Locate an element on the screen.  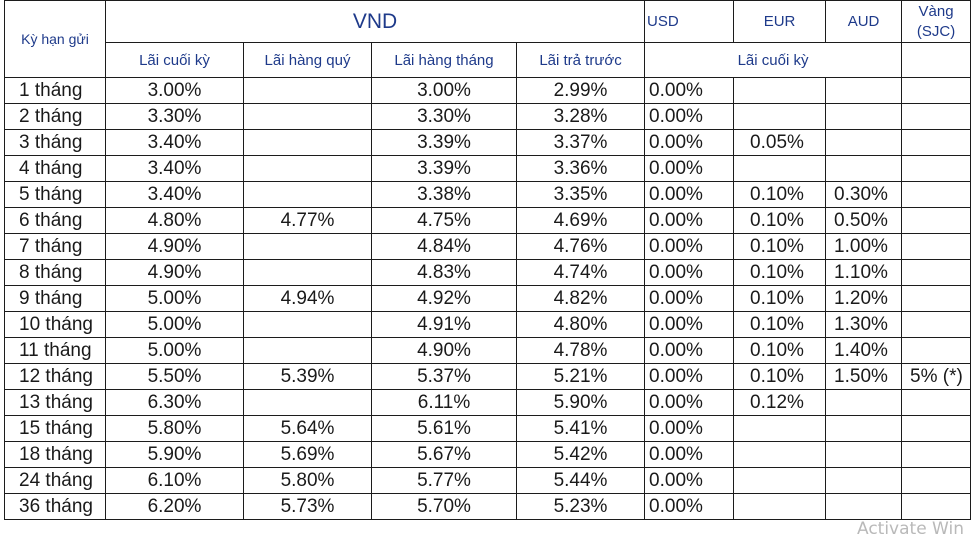
cell-vnd-monthly: 5.37% is located at coordinates (444, 376).